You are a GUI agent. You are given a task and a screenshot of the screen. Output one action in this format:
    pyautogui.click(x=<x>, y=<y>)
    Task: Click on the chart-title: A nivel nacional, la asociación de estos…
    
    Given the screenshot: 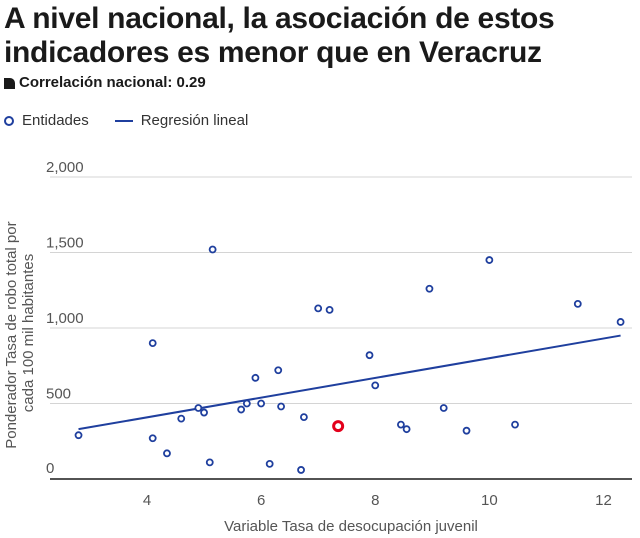 What is the action you would take?
    pyautogui.click(x=279, y=35)
    